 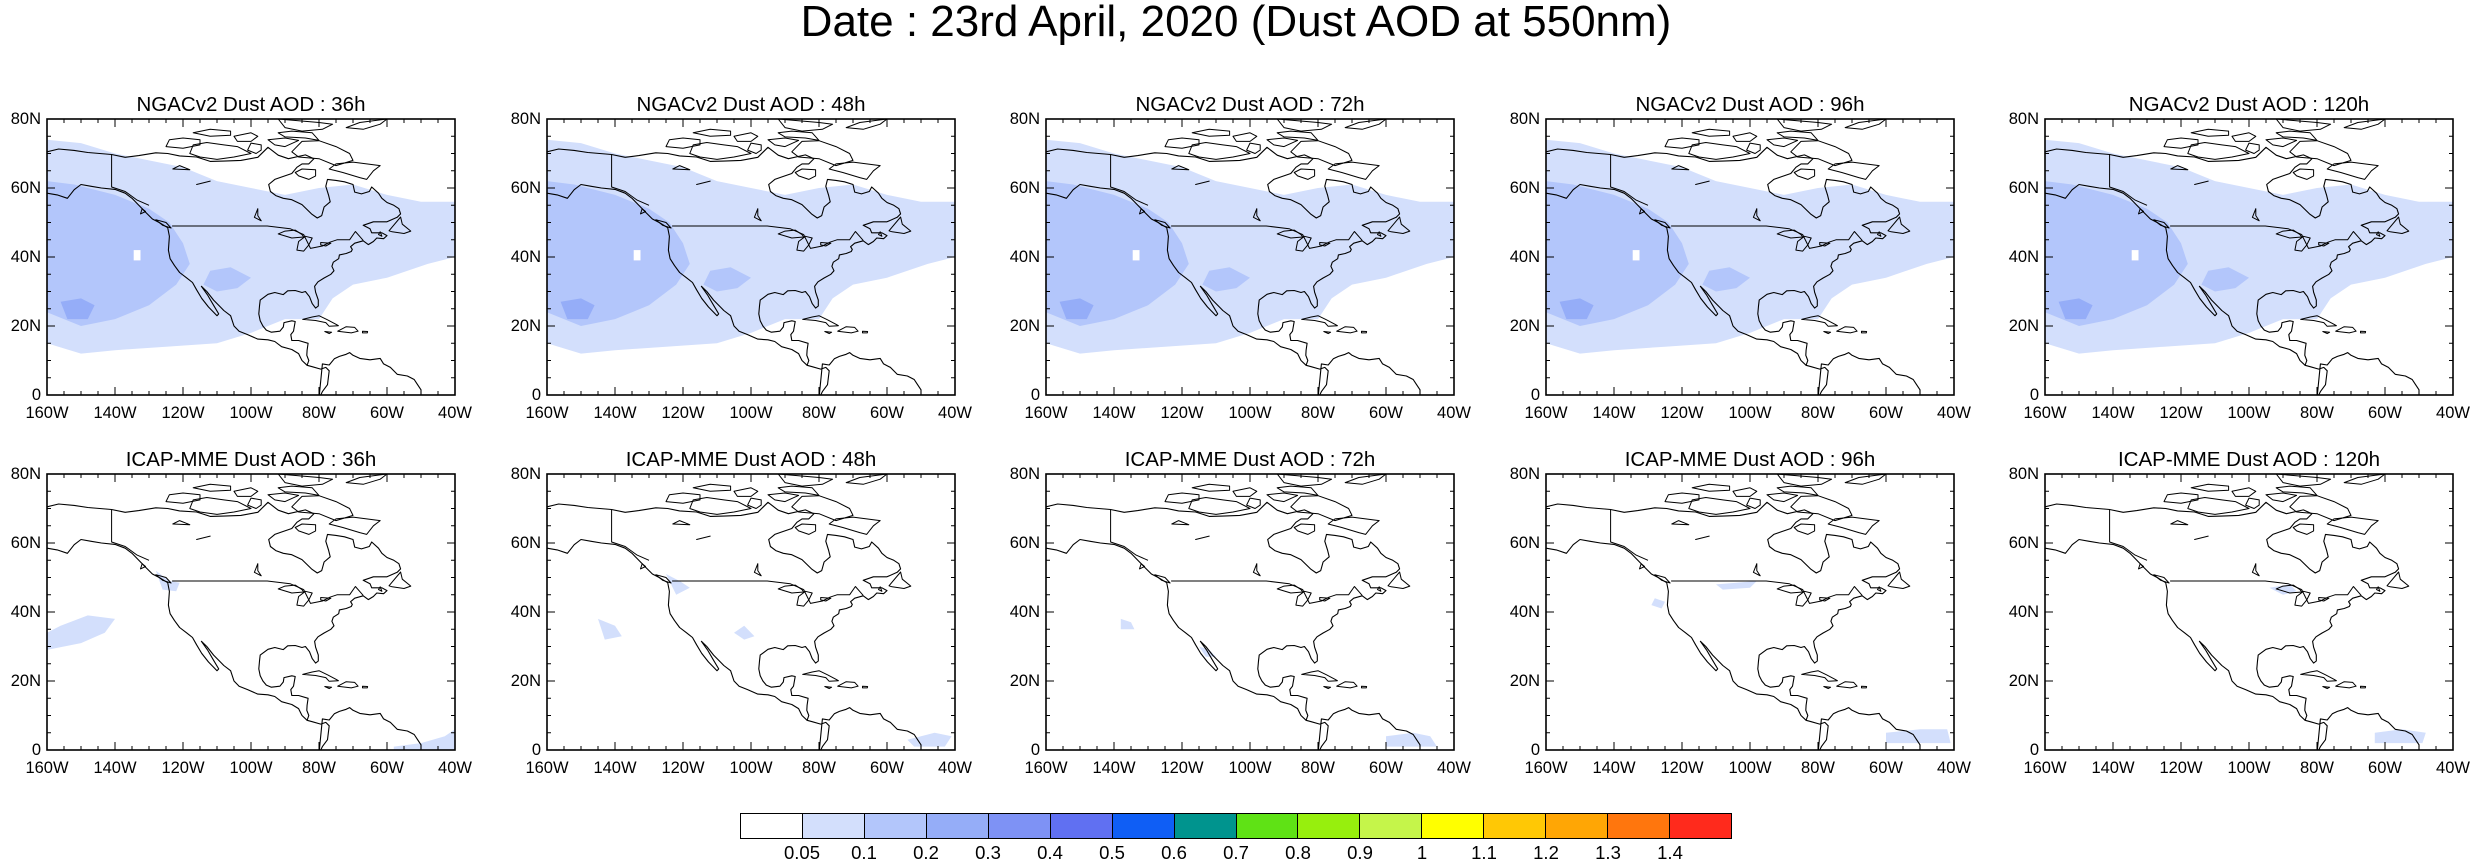 I want to click on dust-aod-gap, so click(x=137, y=255).